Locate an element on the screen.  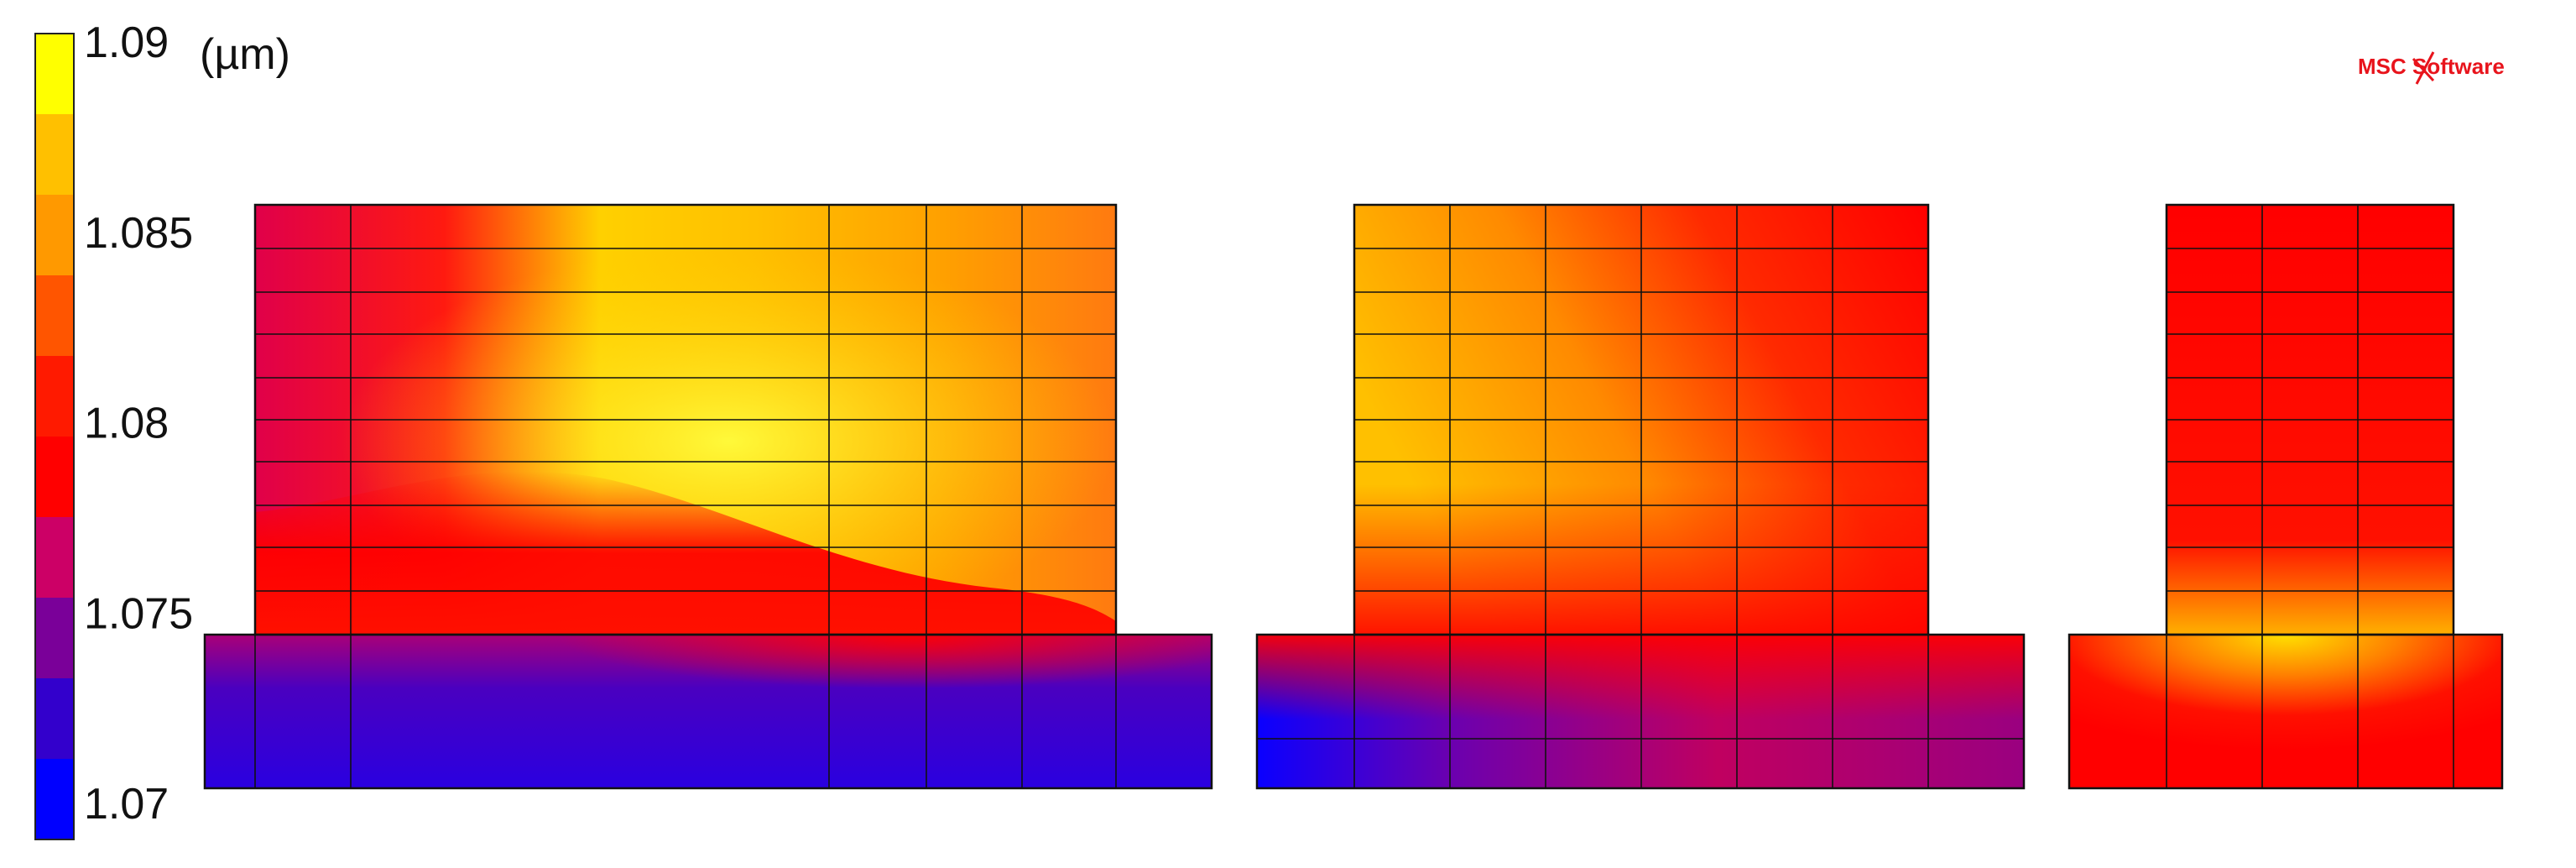
model-3-base is located at coordinates (2285, 711).